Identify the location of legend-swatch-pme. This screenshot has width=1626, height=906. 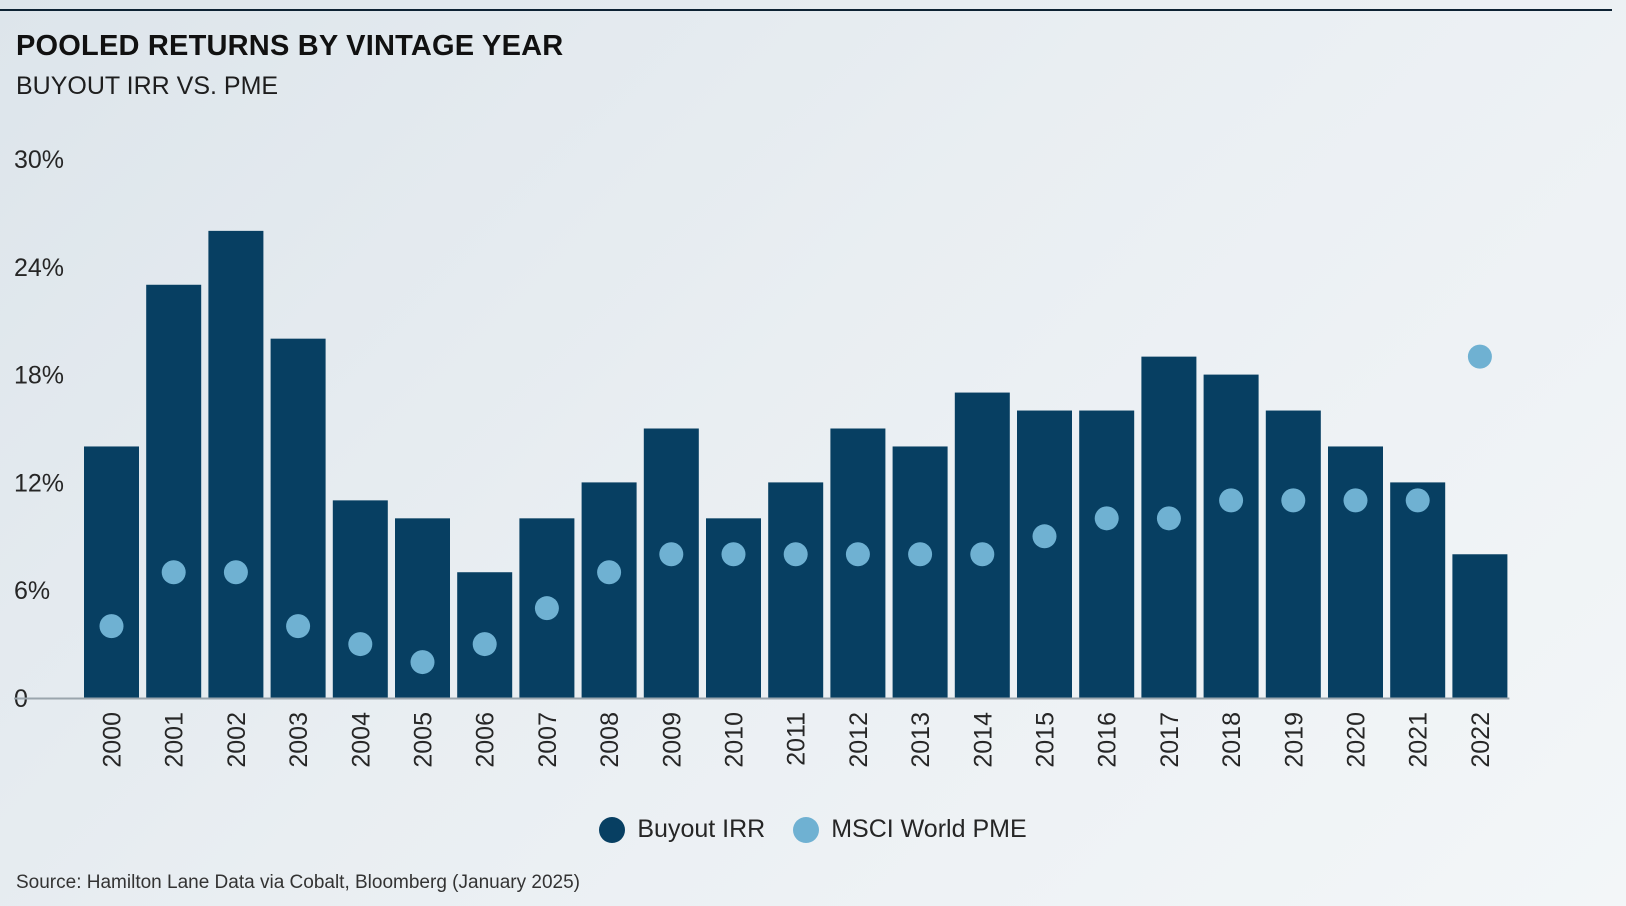
(806, 829).